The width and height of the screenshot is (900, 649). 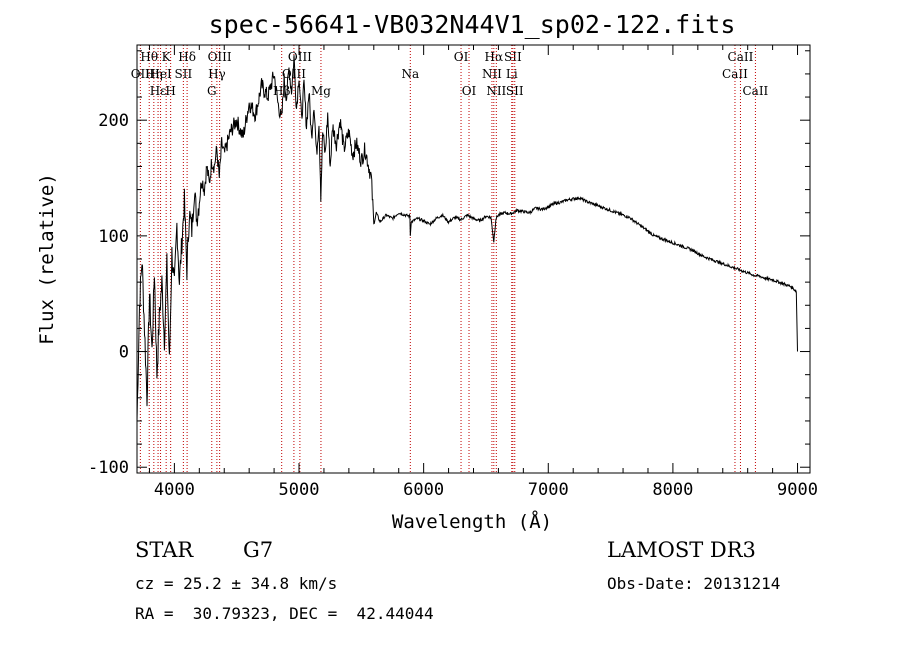 I want to click on x-axis-label: Wavelength (Å), so click(x=472, y=521).